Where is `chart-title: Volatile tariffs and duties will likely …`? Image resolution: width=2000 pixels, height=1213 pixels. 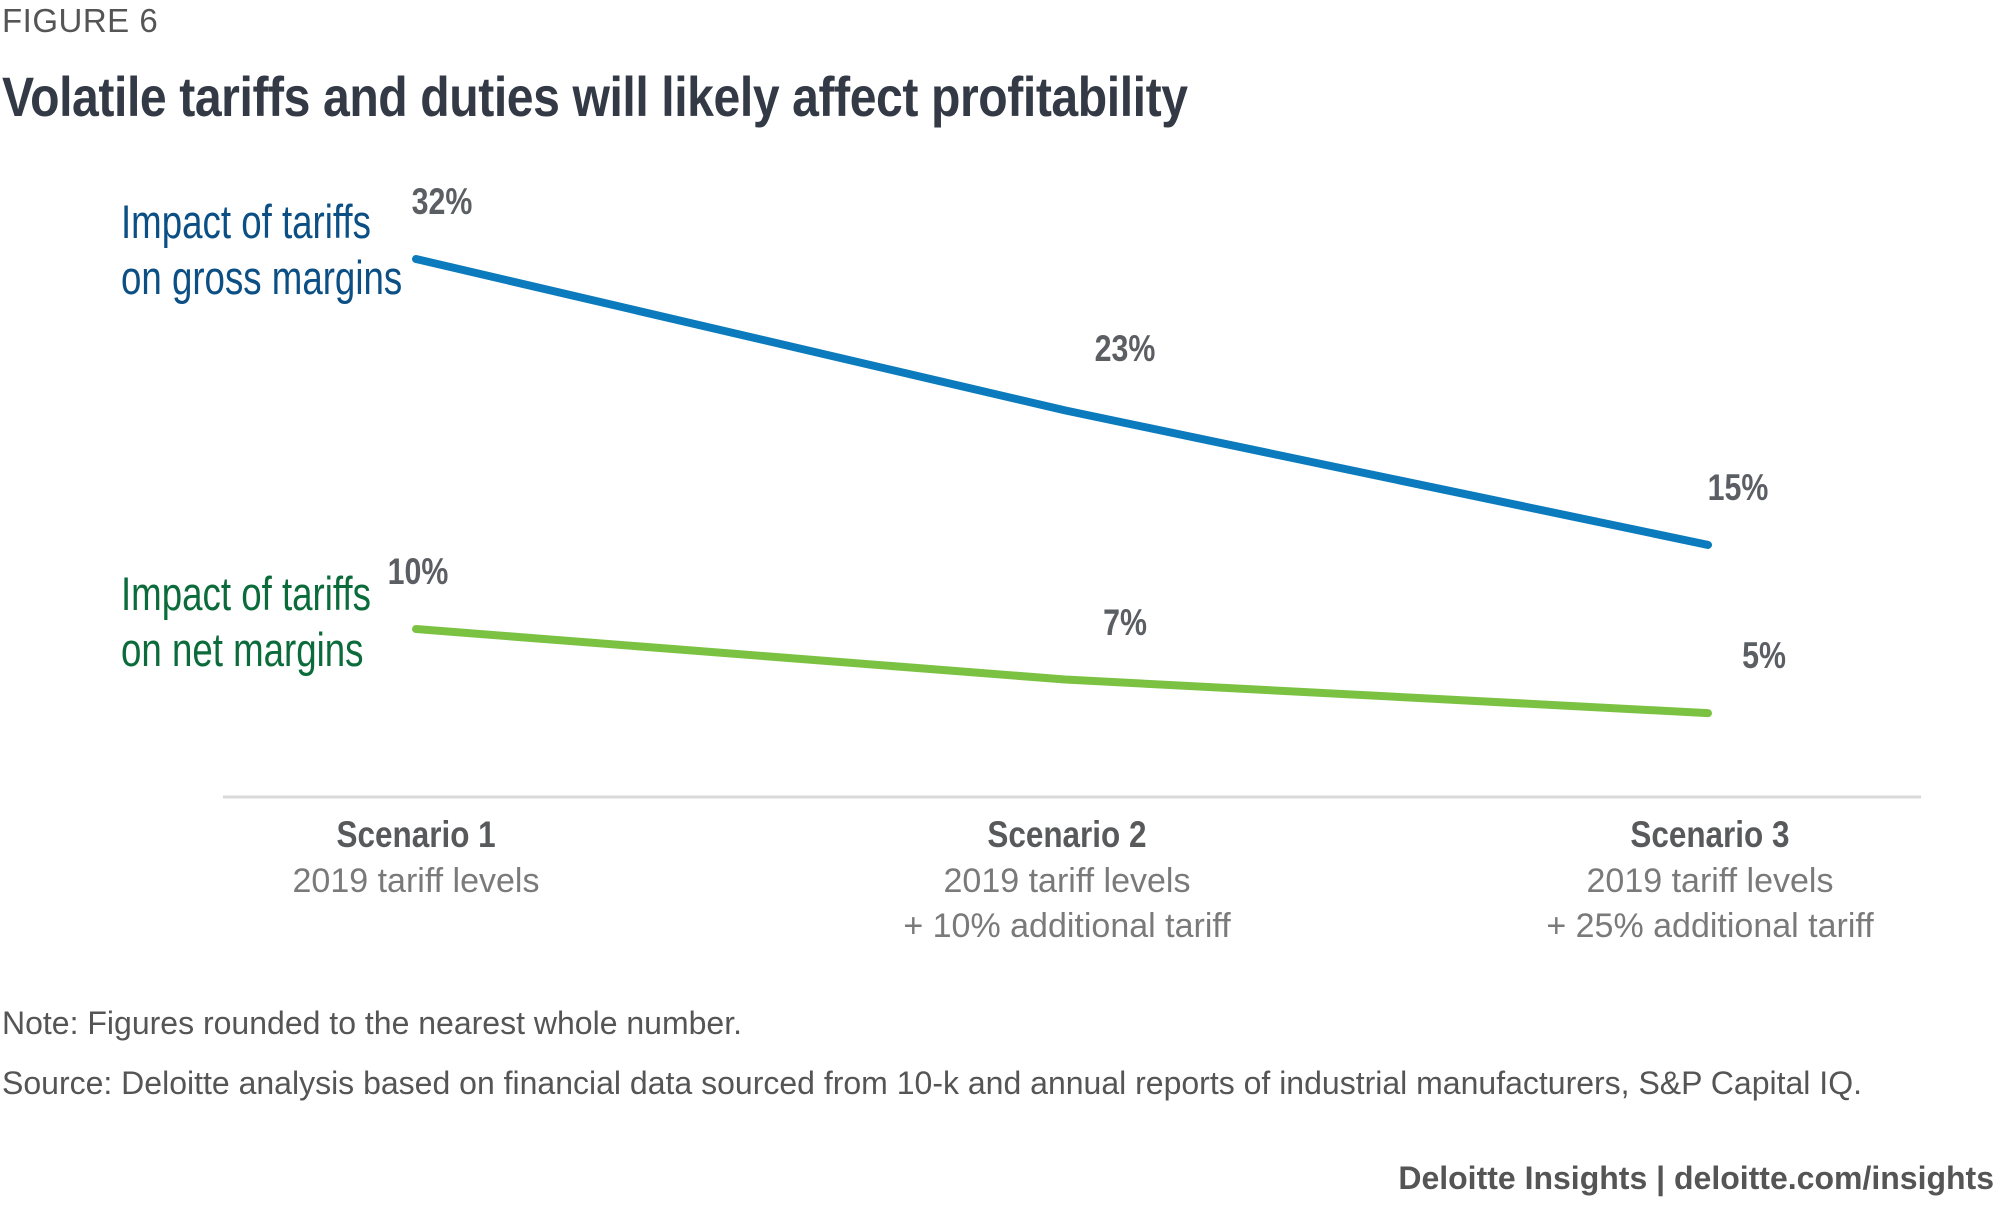 chart-title: Volatile tariffs and duties will likely … is located at coordinates (595, 96).